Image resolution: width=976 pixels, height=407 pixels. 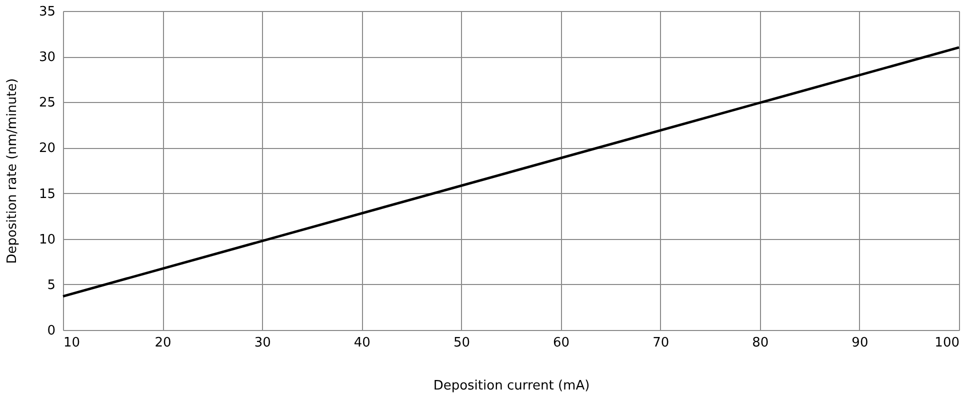 What do you see at coordinates (661, 343) in the screenshot?
I see `x-tick-label: 70` at bounding box center [661, 343].